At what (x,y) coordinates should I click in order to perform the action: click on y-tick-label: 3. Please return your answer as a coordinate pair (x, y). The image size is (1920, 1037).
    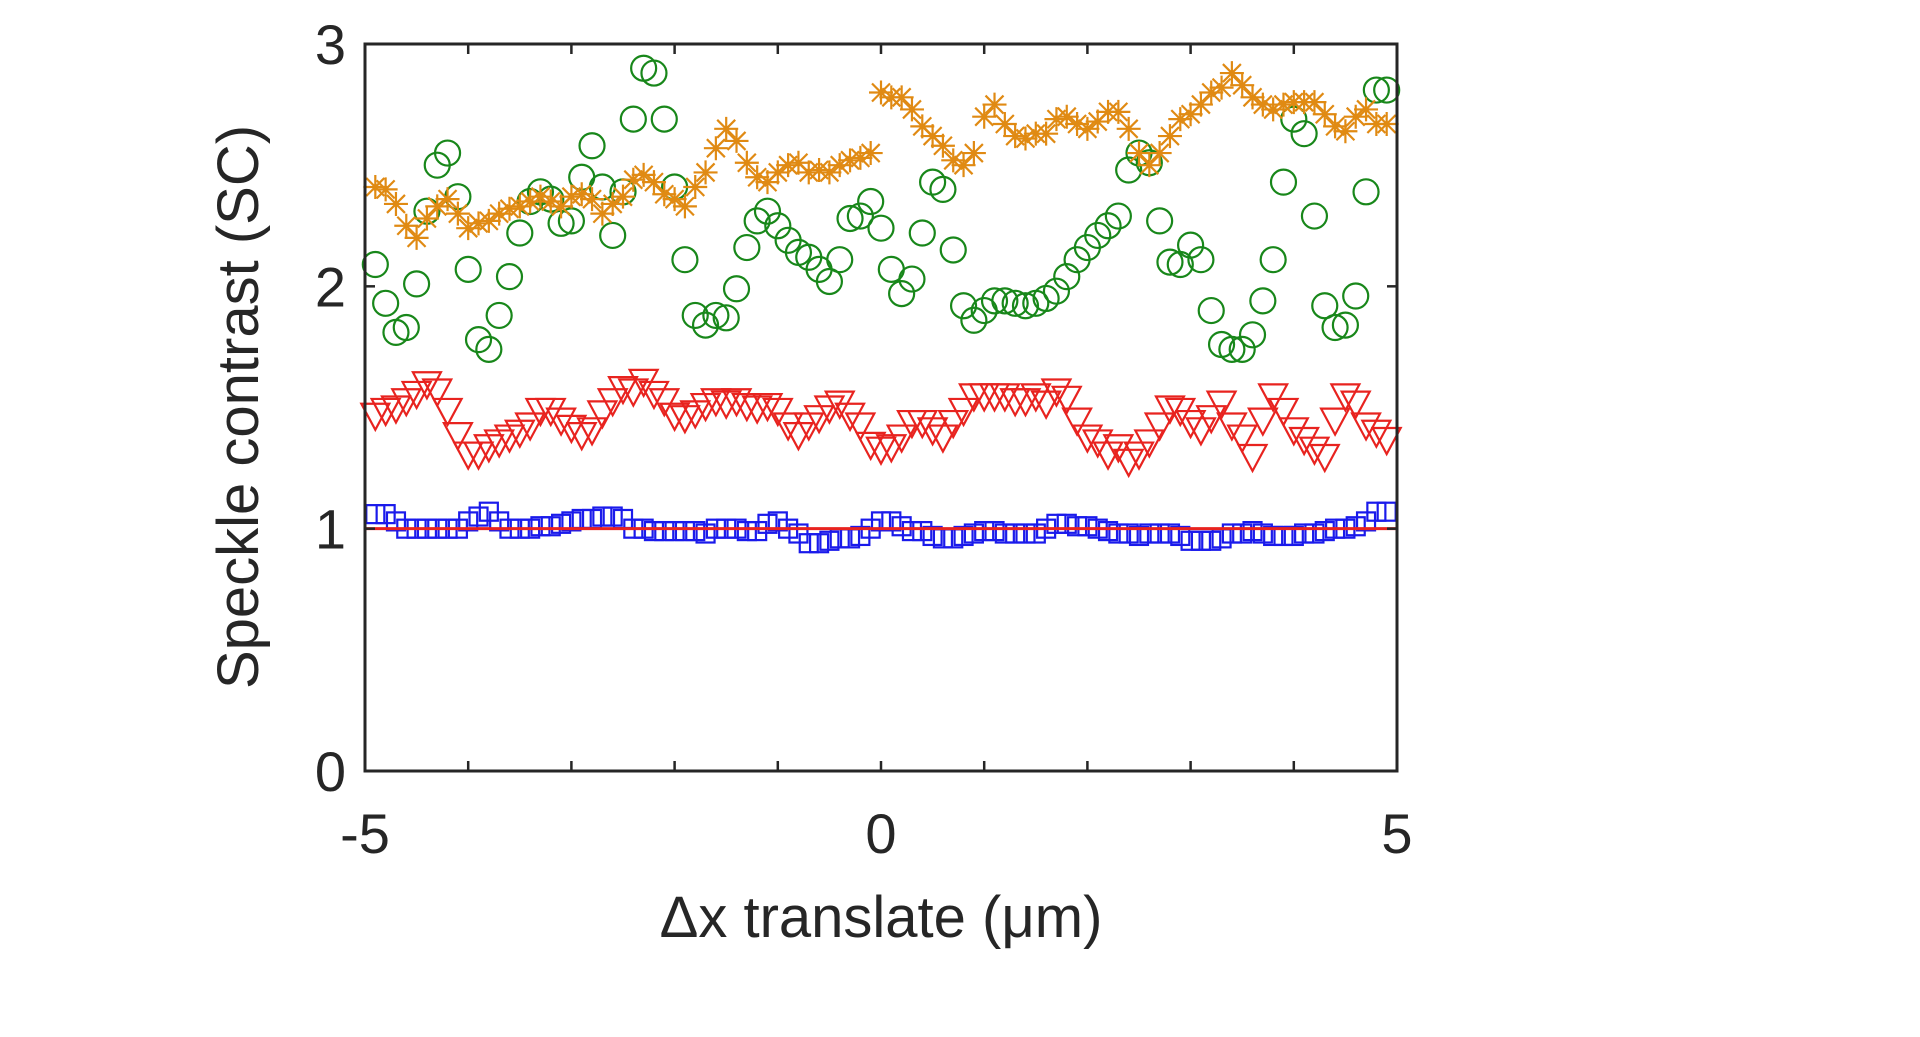
    Looking at the image, I should click on (330, 44).